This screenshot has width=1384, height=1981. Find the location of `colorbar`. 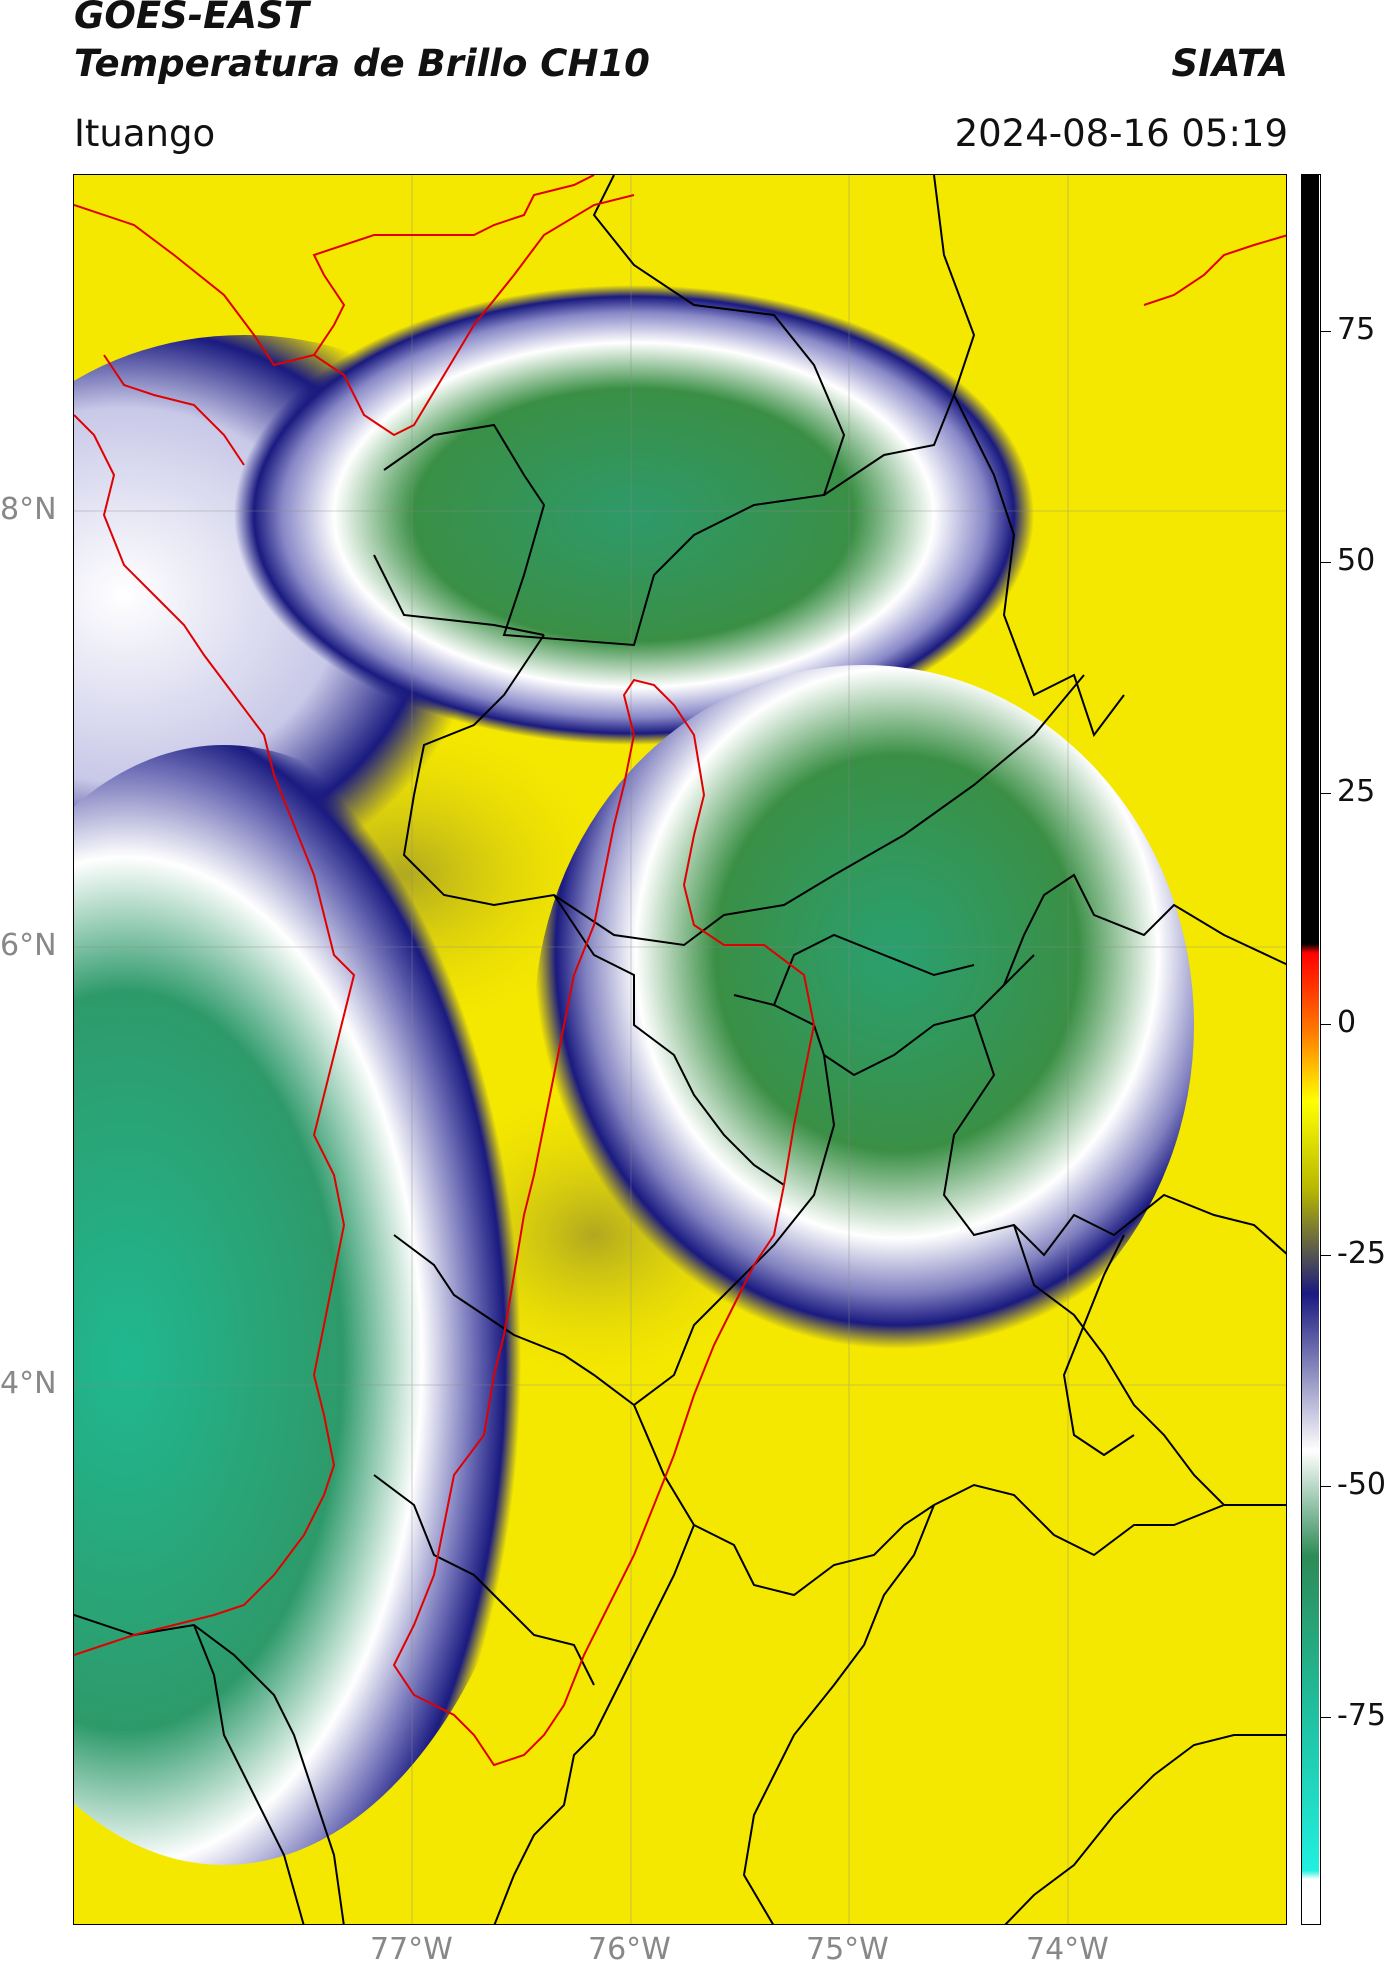

colorbar is located at coordinates (1311, 1049).